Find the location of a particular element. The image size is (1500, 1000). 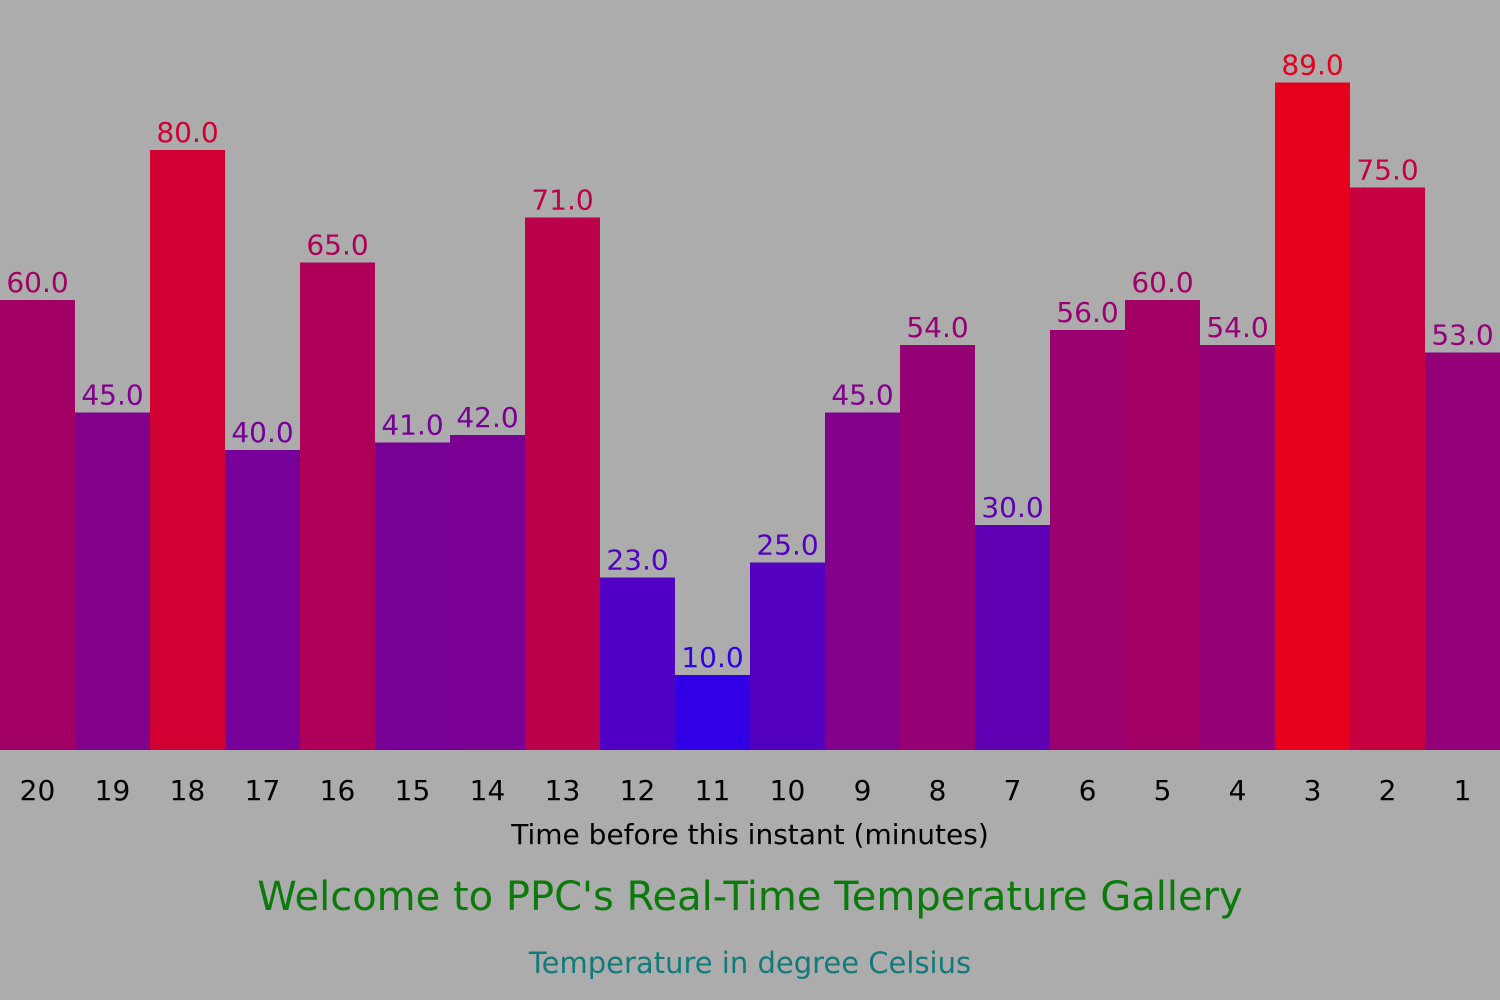

bar-value-label: 71.0 is located at coordinates (562, 200).